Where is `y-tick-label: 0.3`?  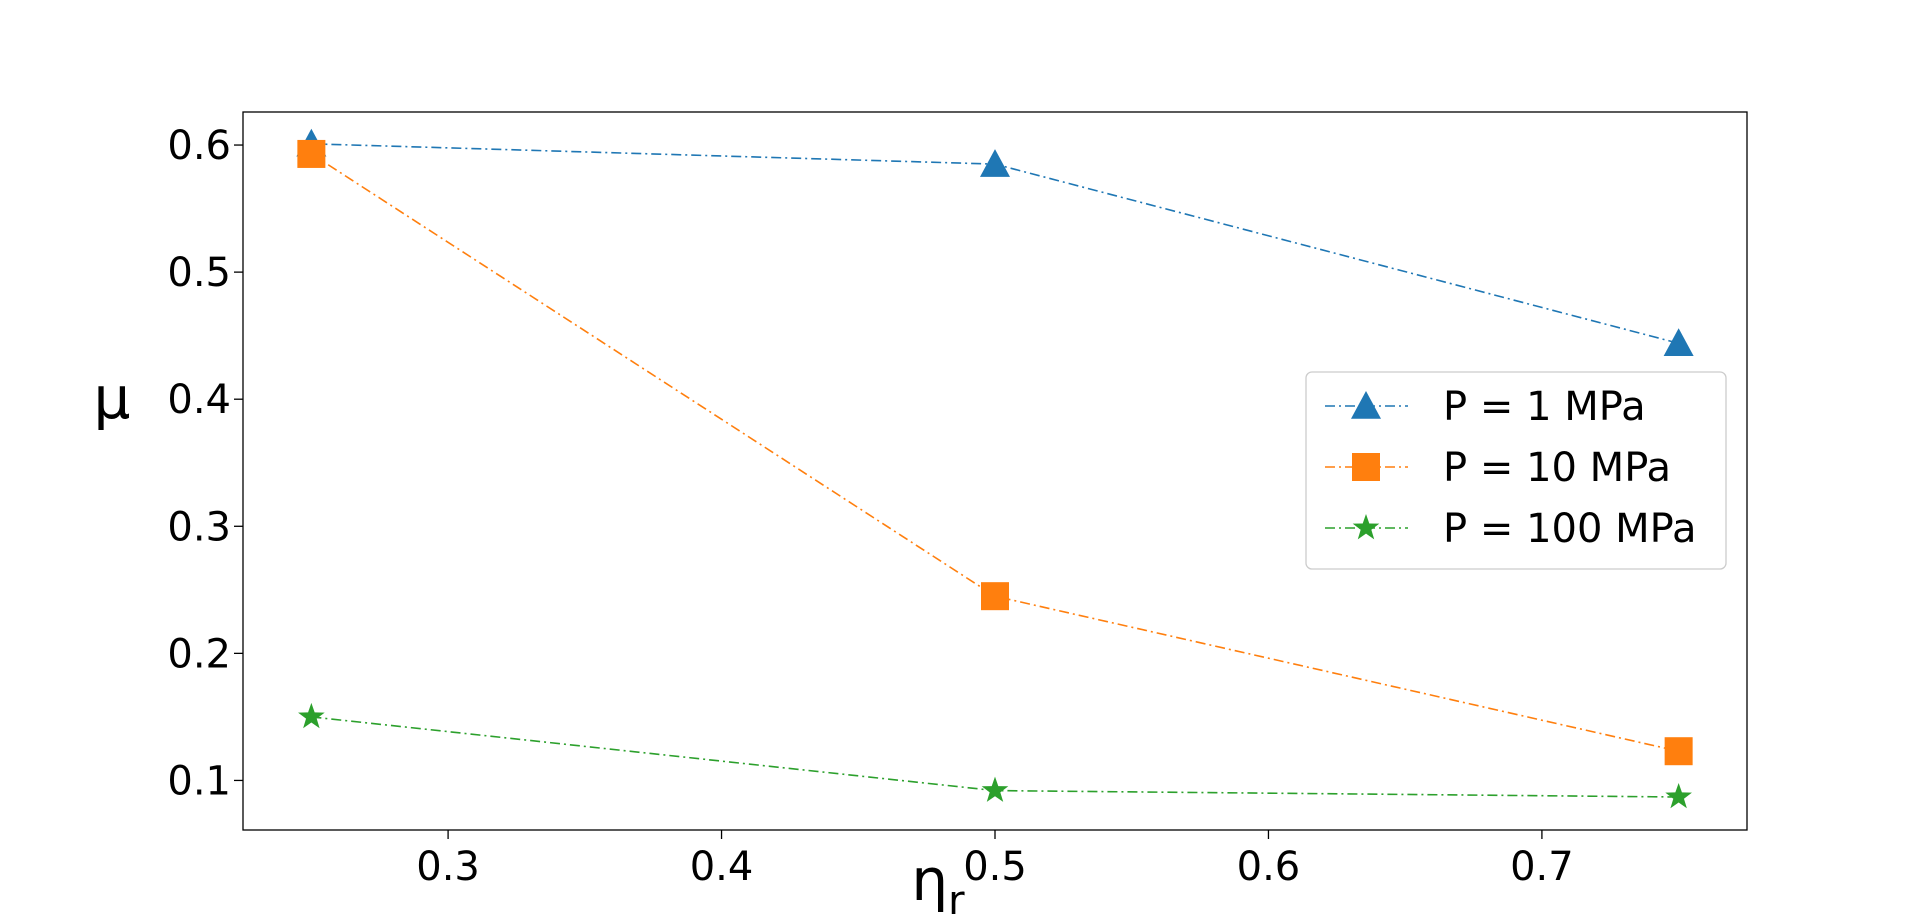
y-tick-label: 0.3 is located at coordinates (199, 527).